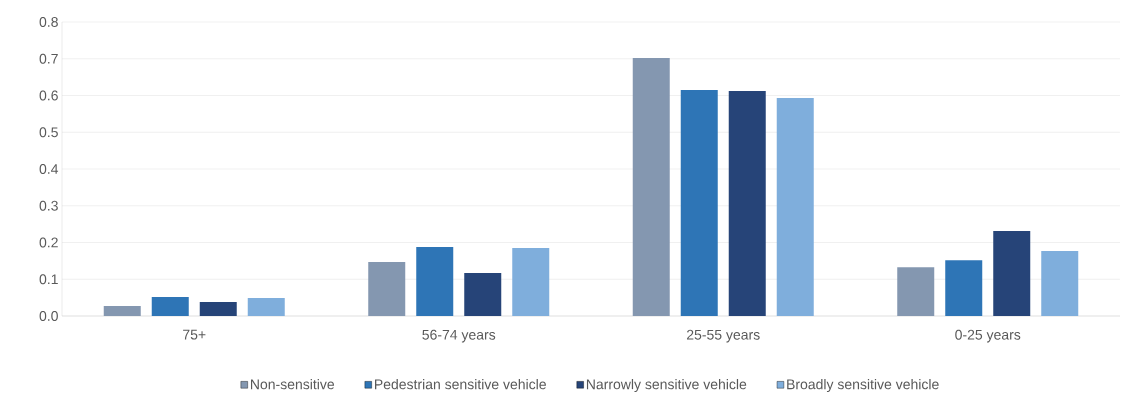 This screenshot has width=1136, height=403. Describe the element at coordinates (48, 242) in the screenshot. I see `y-tick-label: 0.2` at that location.